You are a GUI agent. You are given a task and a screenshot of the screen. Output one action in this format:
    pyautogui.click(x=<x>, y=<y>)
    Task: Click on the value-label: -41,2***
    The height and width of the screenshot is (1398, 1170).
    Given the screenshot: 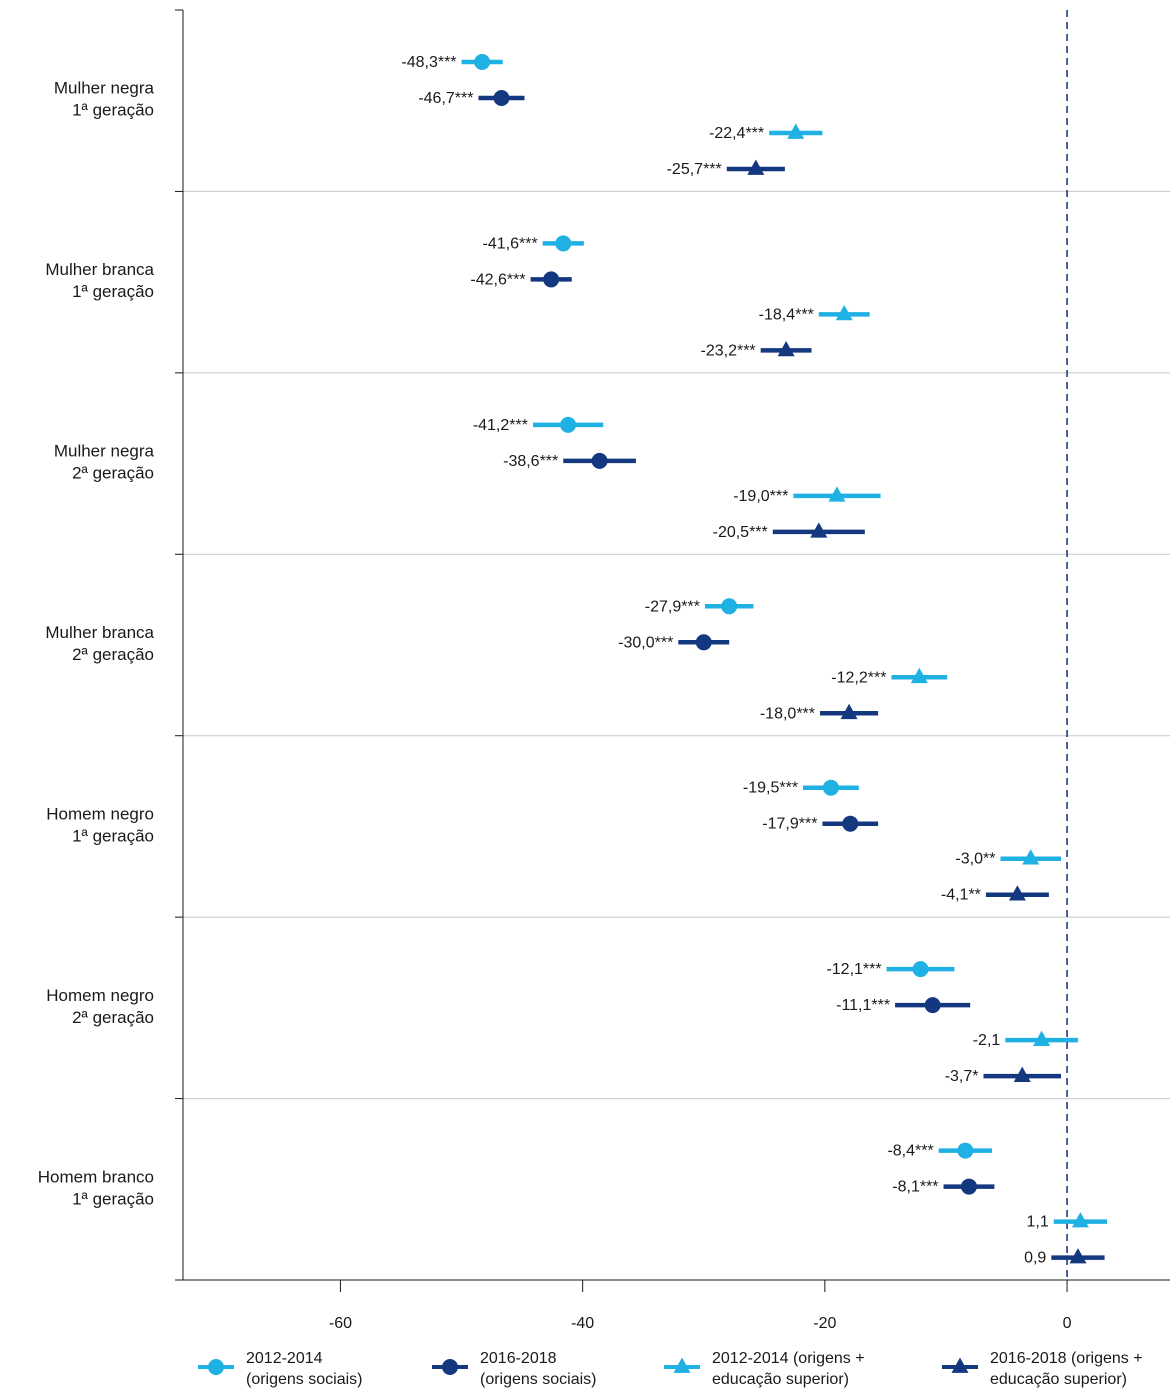 What is the action you would take?
    pyautogui.click(x=500, y=425)
    